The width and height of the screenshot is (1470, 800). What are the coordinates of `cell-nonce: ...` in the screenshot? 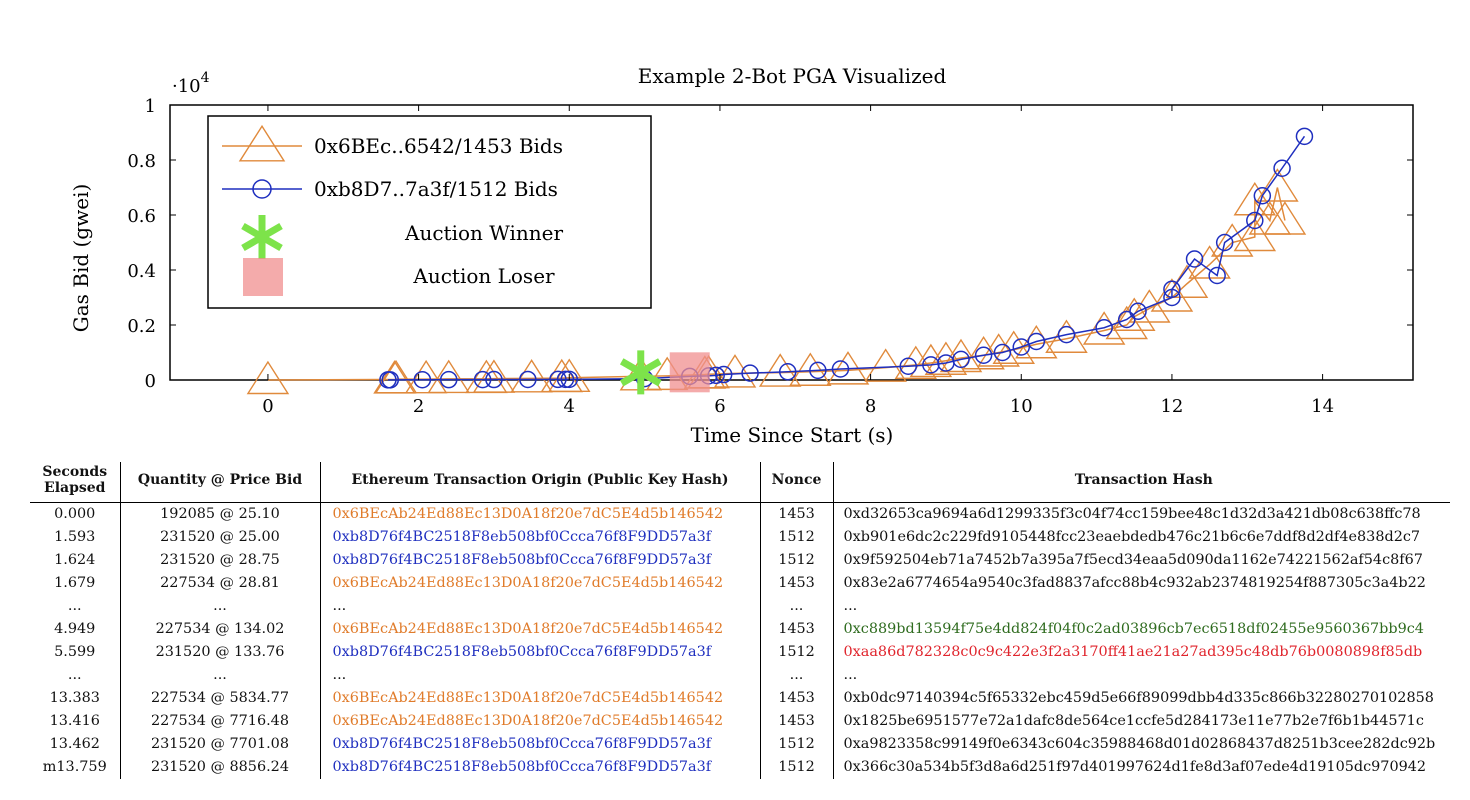 It's located at (797, 606).